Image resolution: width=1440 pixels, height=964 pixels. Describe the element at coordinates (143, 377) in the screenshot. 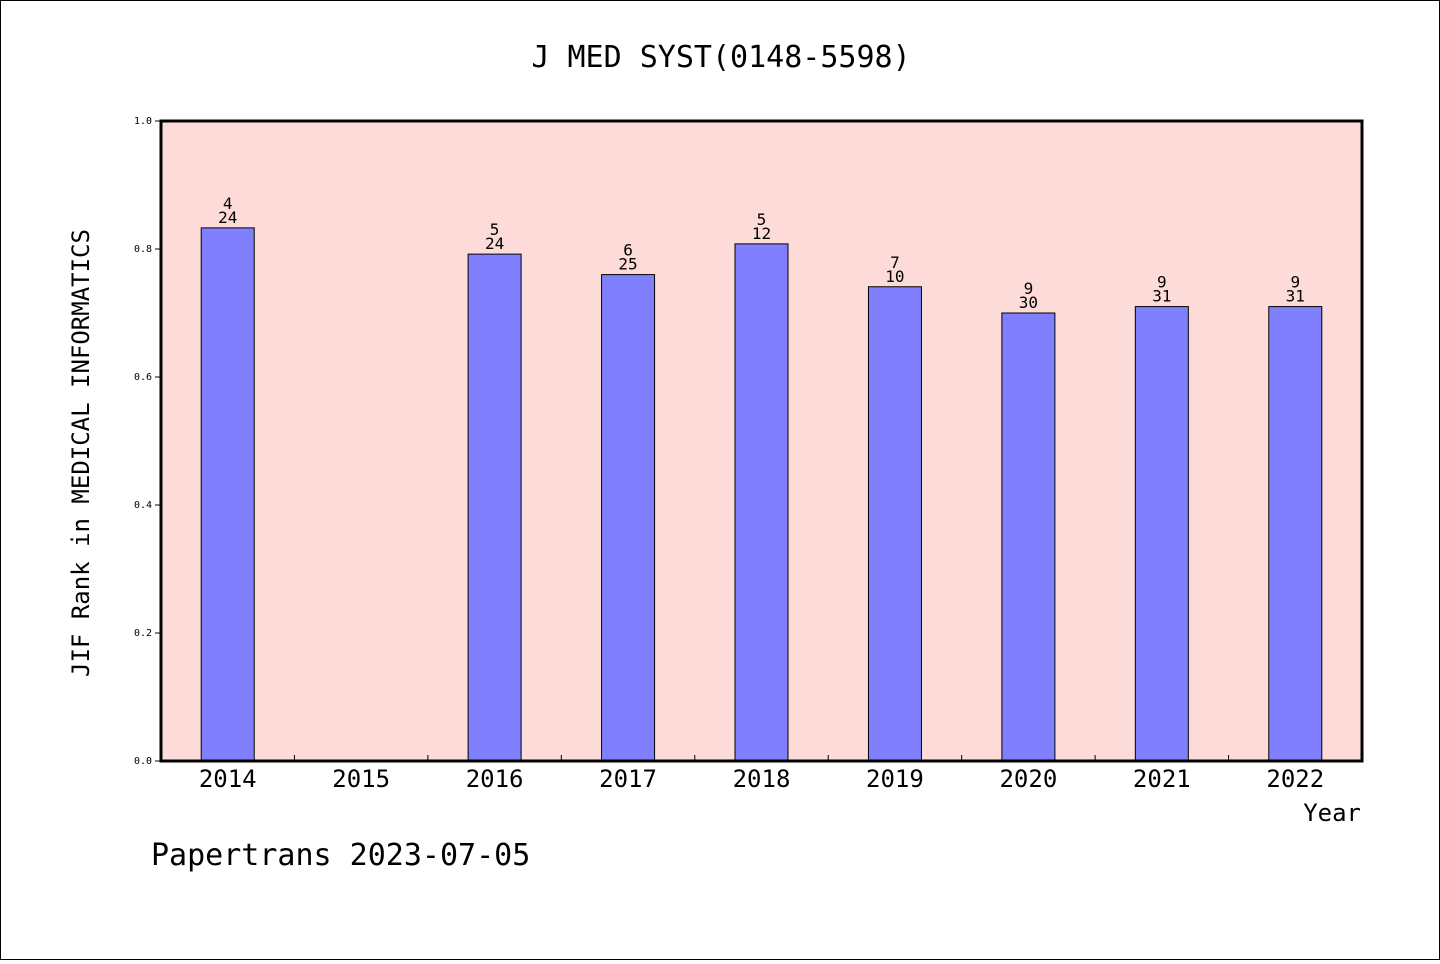

I see `y-tick-label: 0.6` at that location.